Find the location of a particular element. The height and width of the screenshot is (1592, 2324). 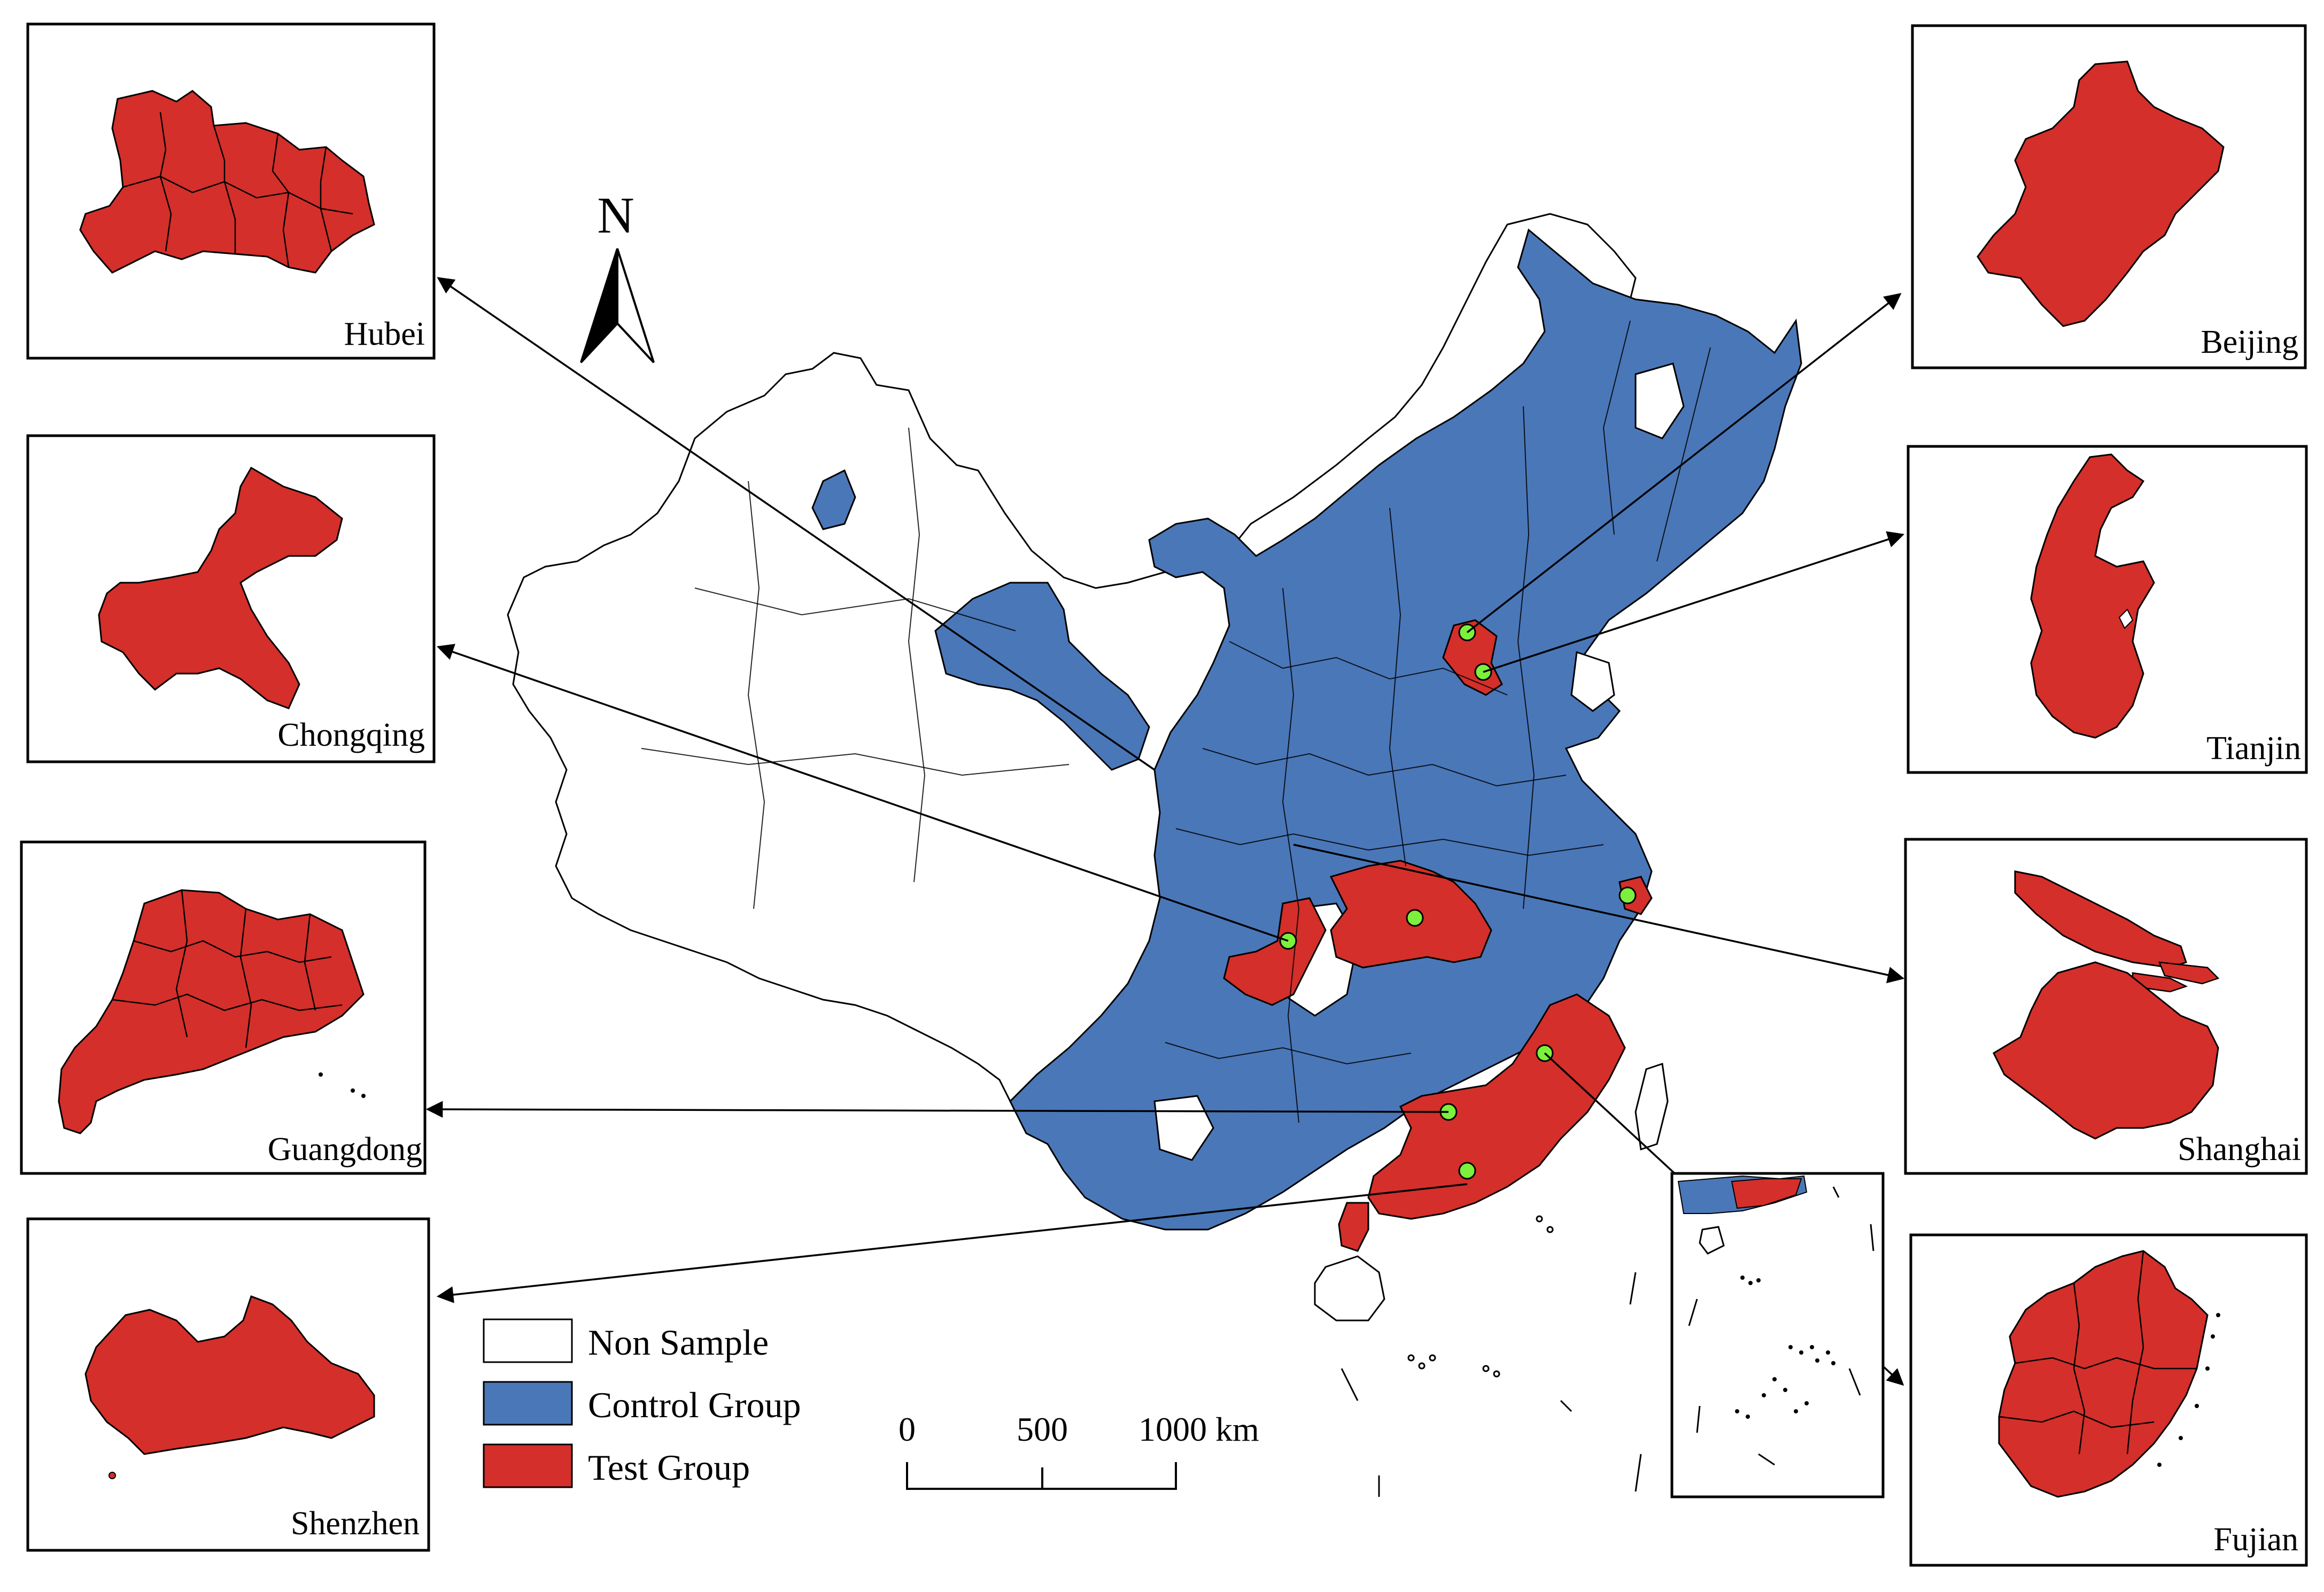

city-marker-shenzhen is located at coordinates (1467, 1171).